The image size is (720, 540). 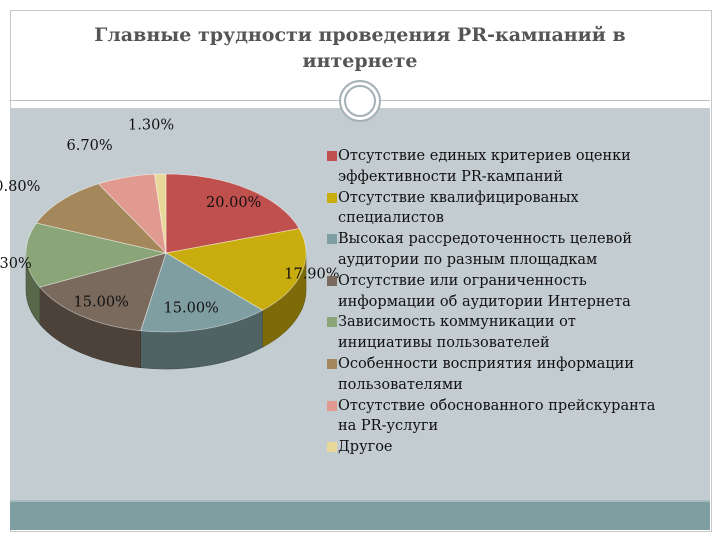 What do you see at coordinates (458, 197) in the screenshot?
I see `legend-label-2-line-1: Отсутствие квалифицированых` at bounding box center [458, 197].